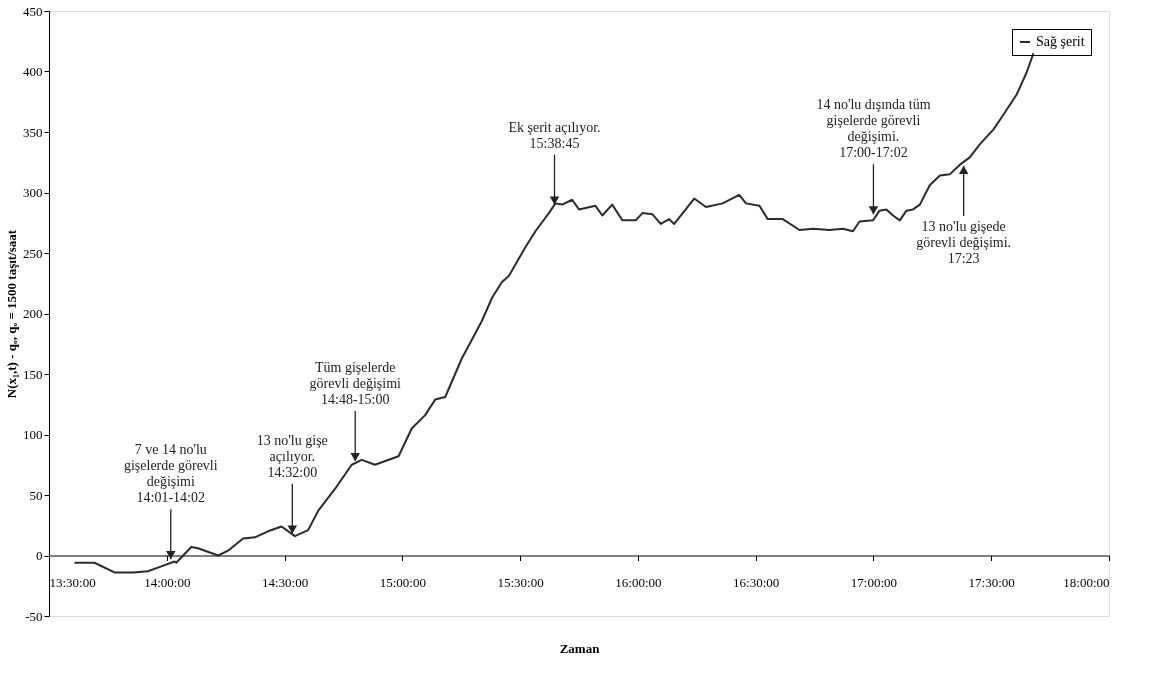 The width and height of the screenshot is (1165, 692). I want to click on x-tick-label: 18:00:00, so click(1086, 582).